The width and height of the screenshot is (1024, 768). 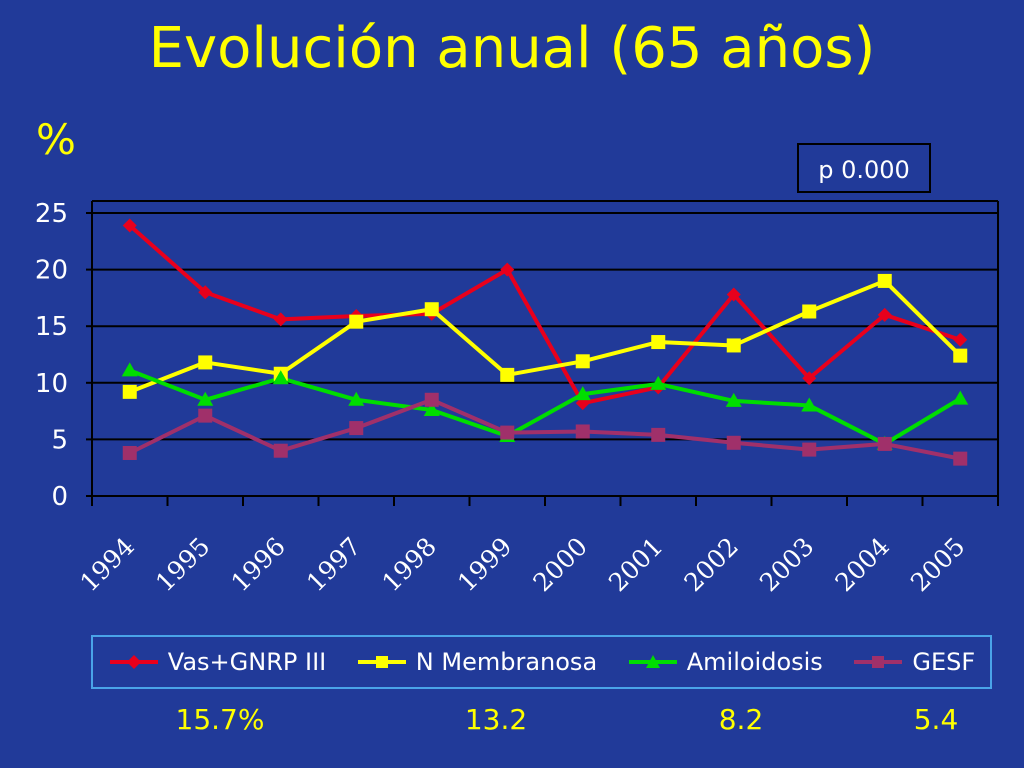 What do you see at coordinates (652, 661) in the screenshot?
I see `legend-marker-triangle-icon` at bounding box center [652, 661].